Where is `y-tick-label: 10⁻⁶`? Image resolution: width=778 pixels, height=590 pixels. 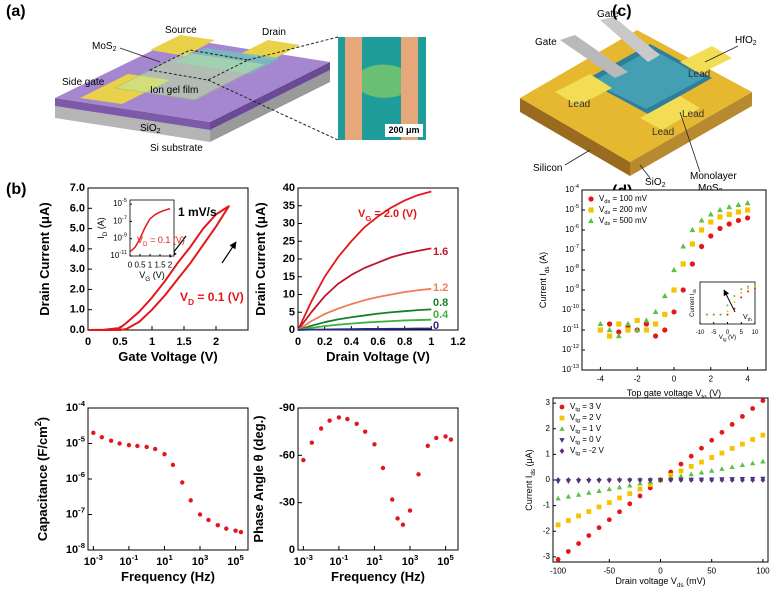 y-tick-label: 10⁻⁶ is located at coordinates (572, 229).